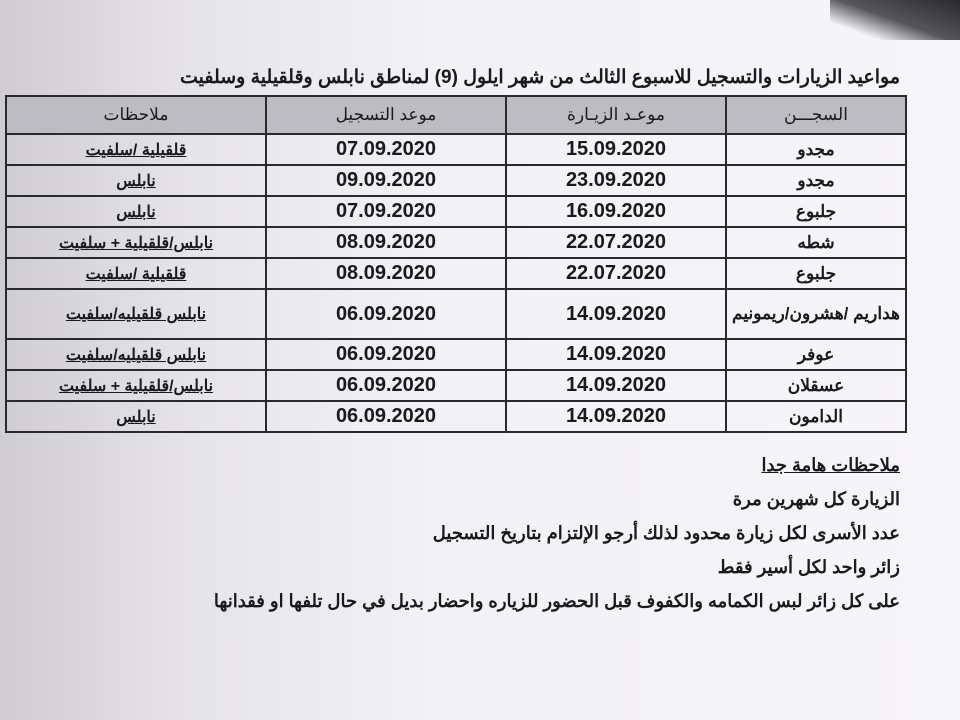 The height and width of the screenshot is (720, 960). I want to click on table-row: جلبوع 22.07.2020 08.09.2020 قلقيلية /سلفيت, so click(456, 273).